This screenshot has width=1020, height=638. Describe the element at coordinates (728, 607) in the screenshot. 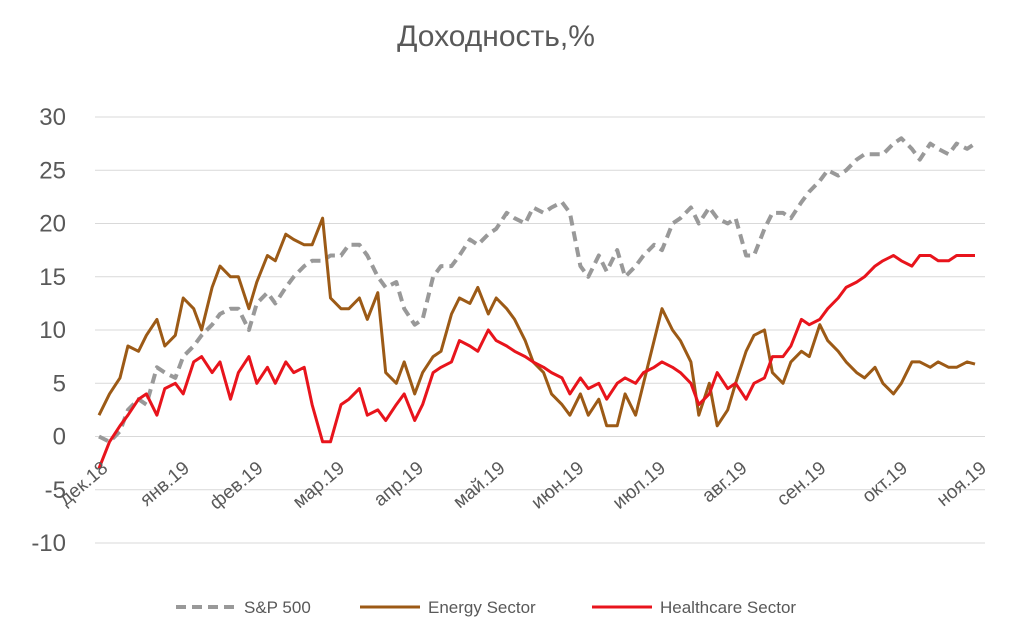

I see `legend-label: Healthcare Sector` at that location.